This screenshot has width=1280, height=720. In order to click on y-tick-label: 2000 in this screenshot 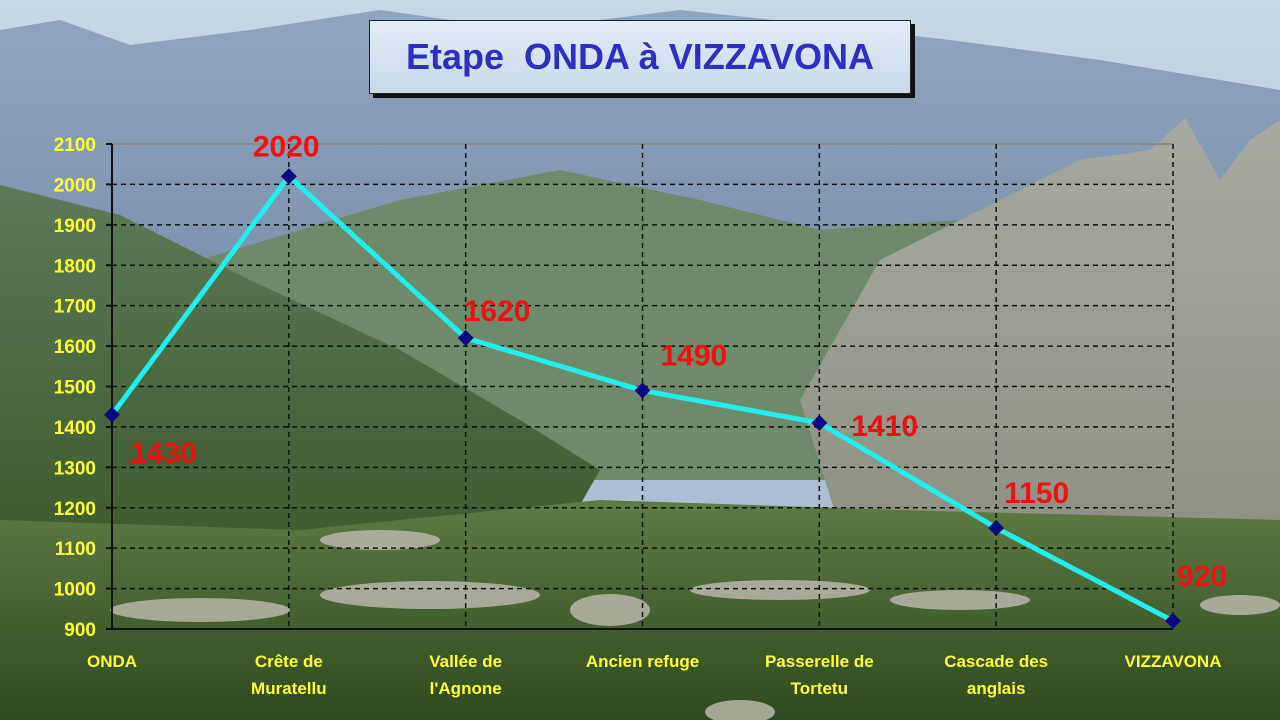, I will do `click(75, 185)`.